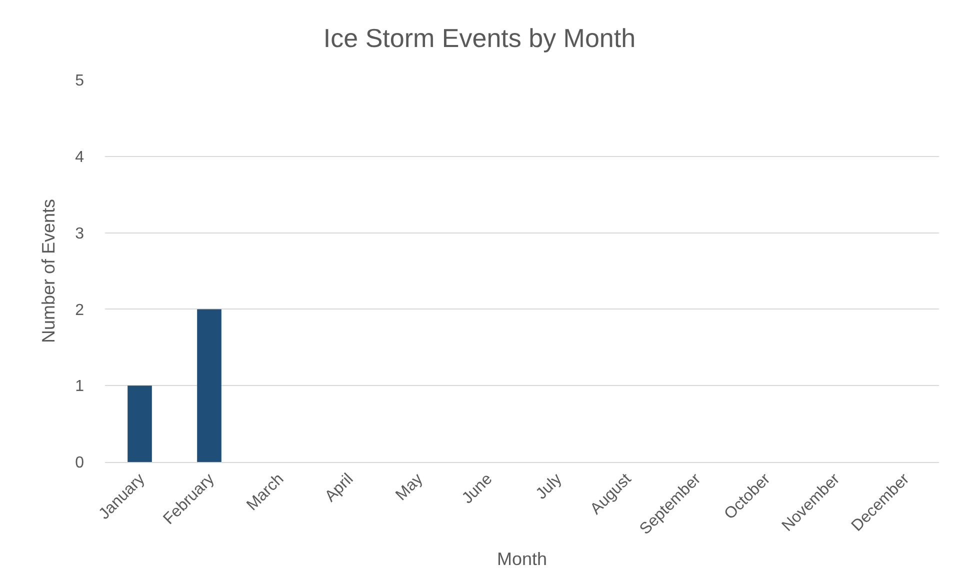 This screenshot has height=578, width=959. I want to click on y-tick-label: 3, so click(79, 233).